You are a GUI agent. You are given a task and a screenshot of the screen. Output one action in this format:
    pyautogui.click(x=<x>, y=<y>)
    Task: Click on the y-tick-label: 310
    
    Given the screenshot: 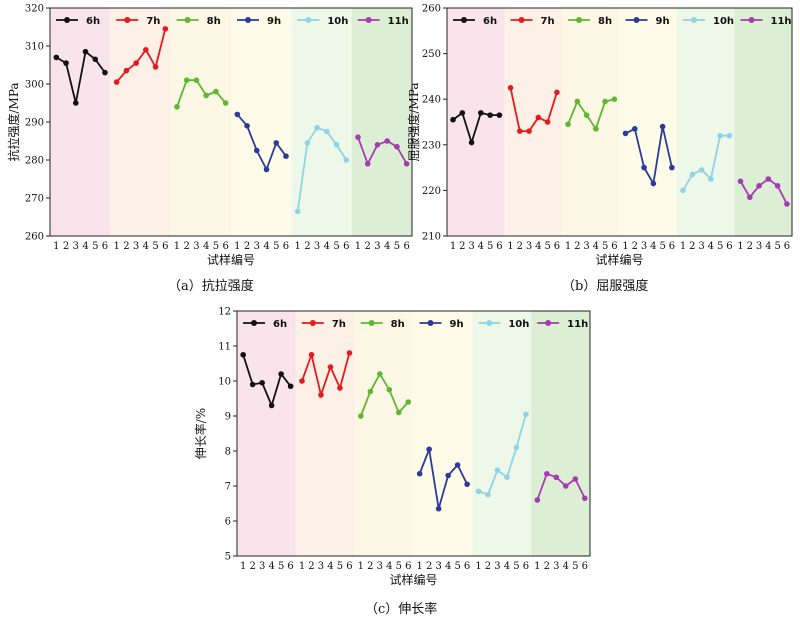 What is the action you would take?
    pyautogui.click(x=34, y=47)
    